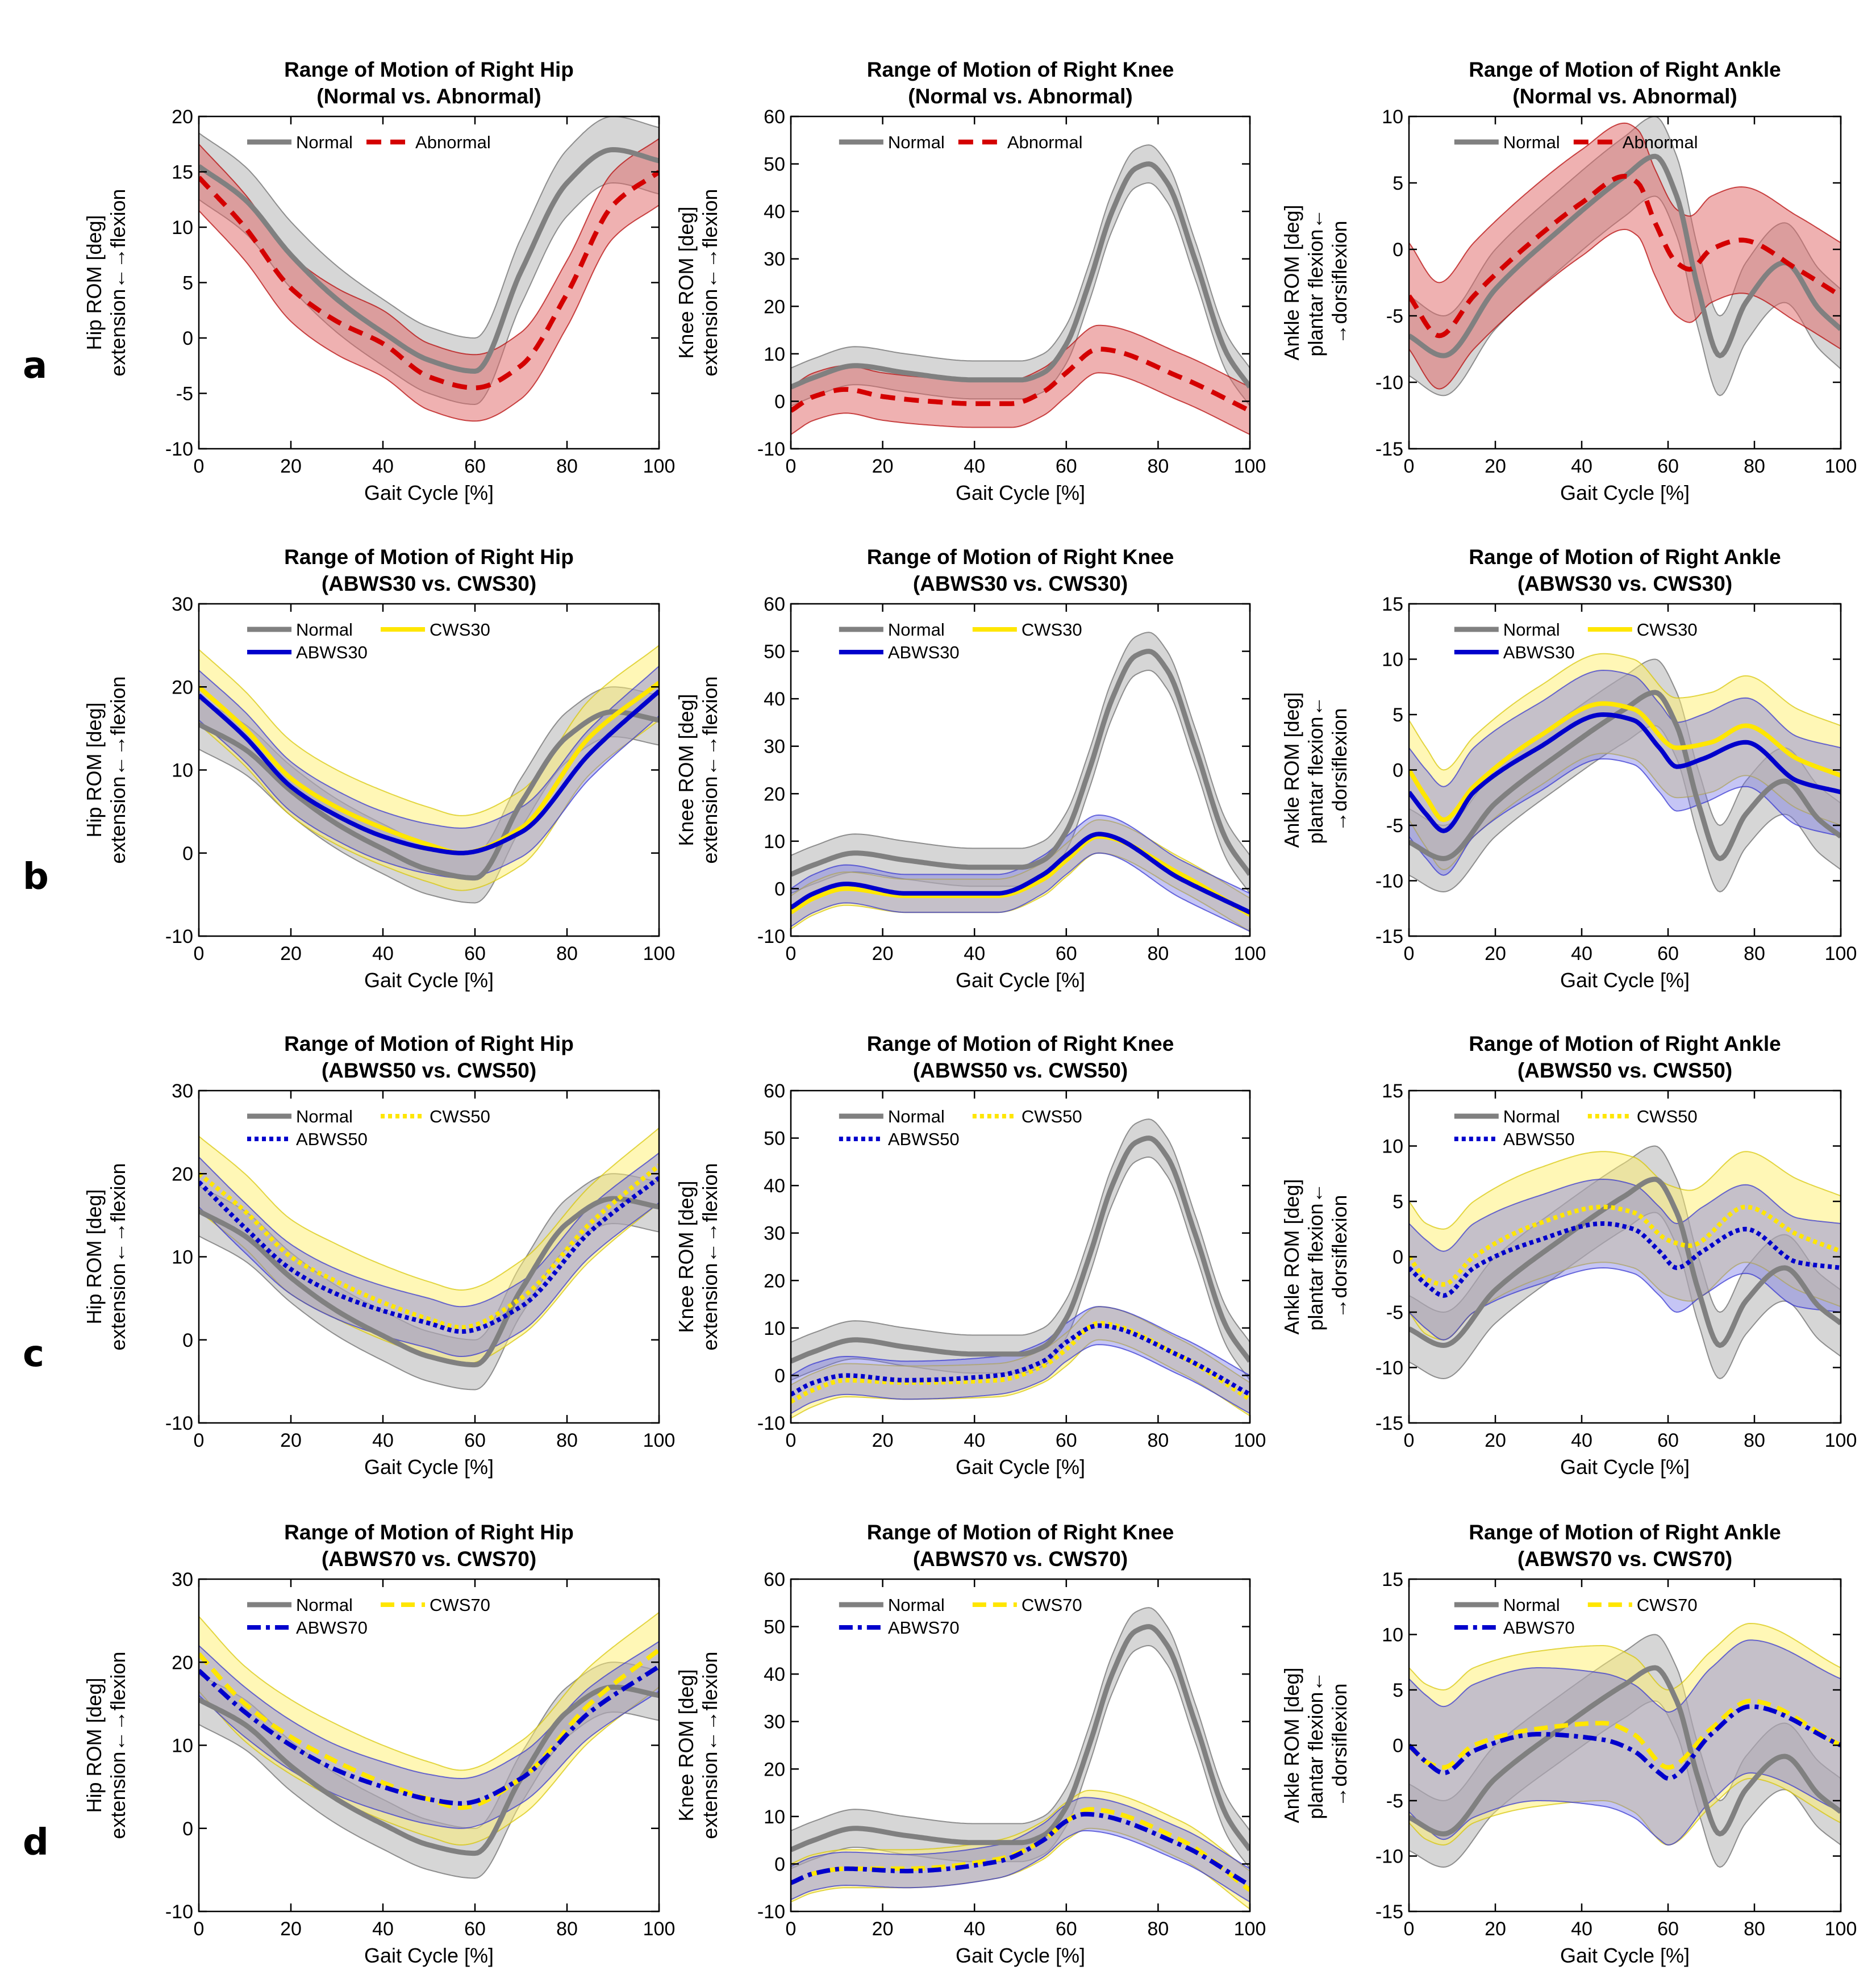  Describe the element at coordinates (332, 652) in the screenshot. I see `legend-label-abws: ABWS30` at that location.